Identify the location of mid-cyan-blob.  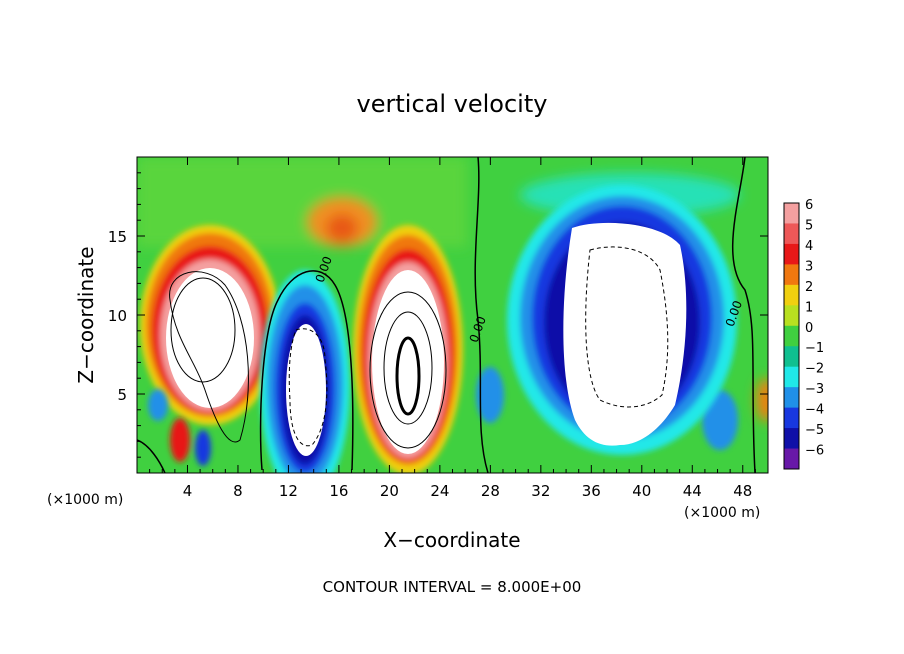
(490, 395).